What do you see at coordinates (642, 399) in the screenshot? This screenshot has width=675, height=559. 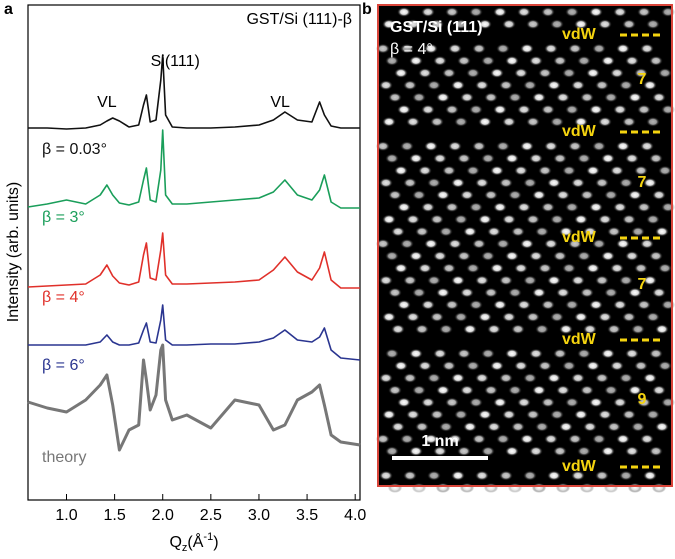 I see `layer-count: 9` at bounding box center [642, 399].